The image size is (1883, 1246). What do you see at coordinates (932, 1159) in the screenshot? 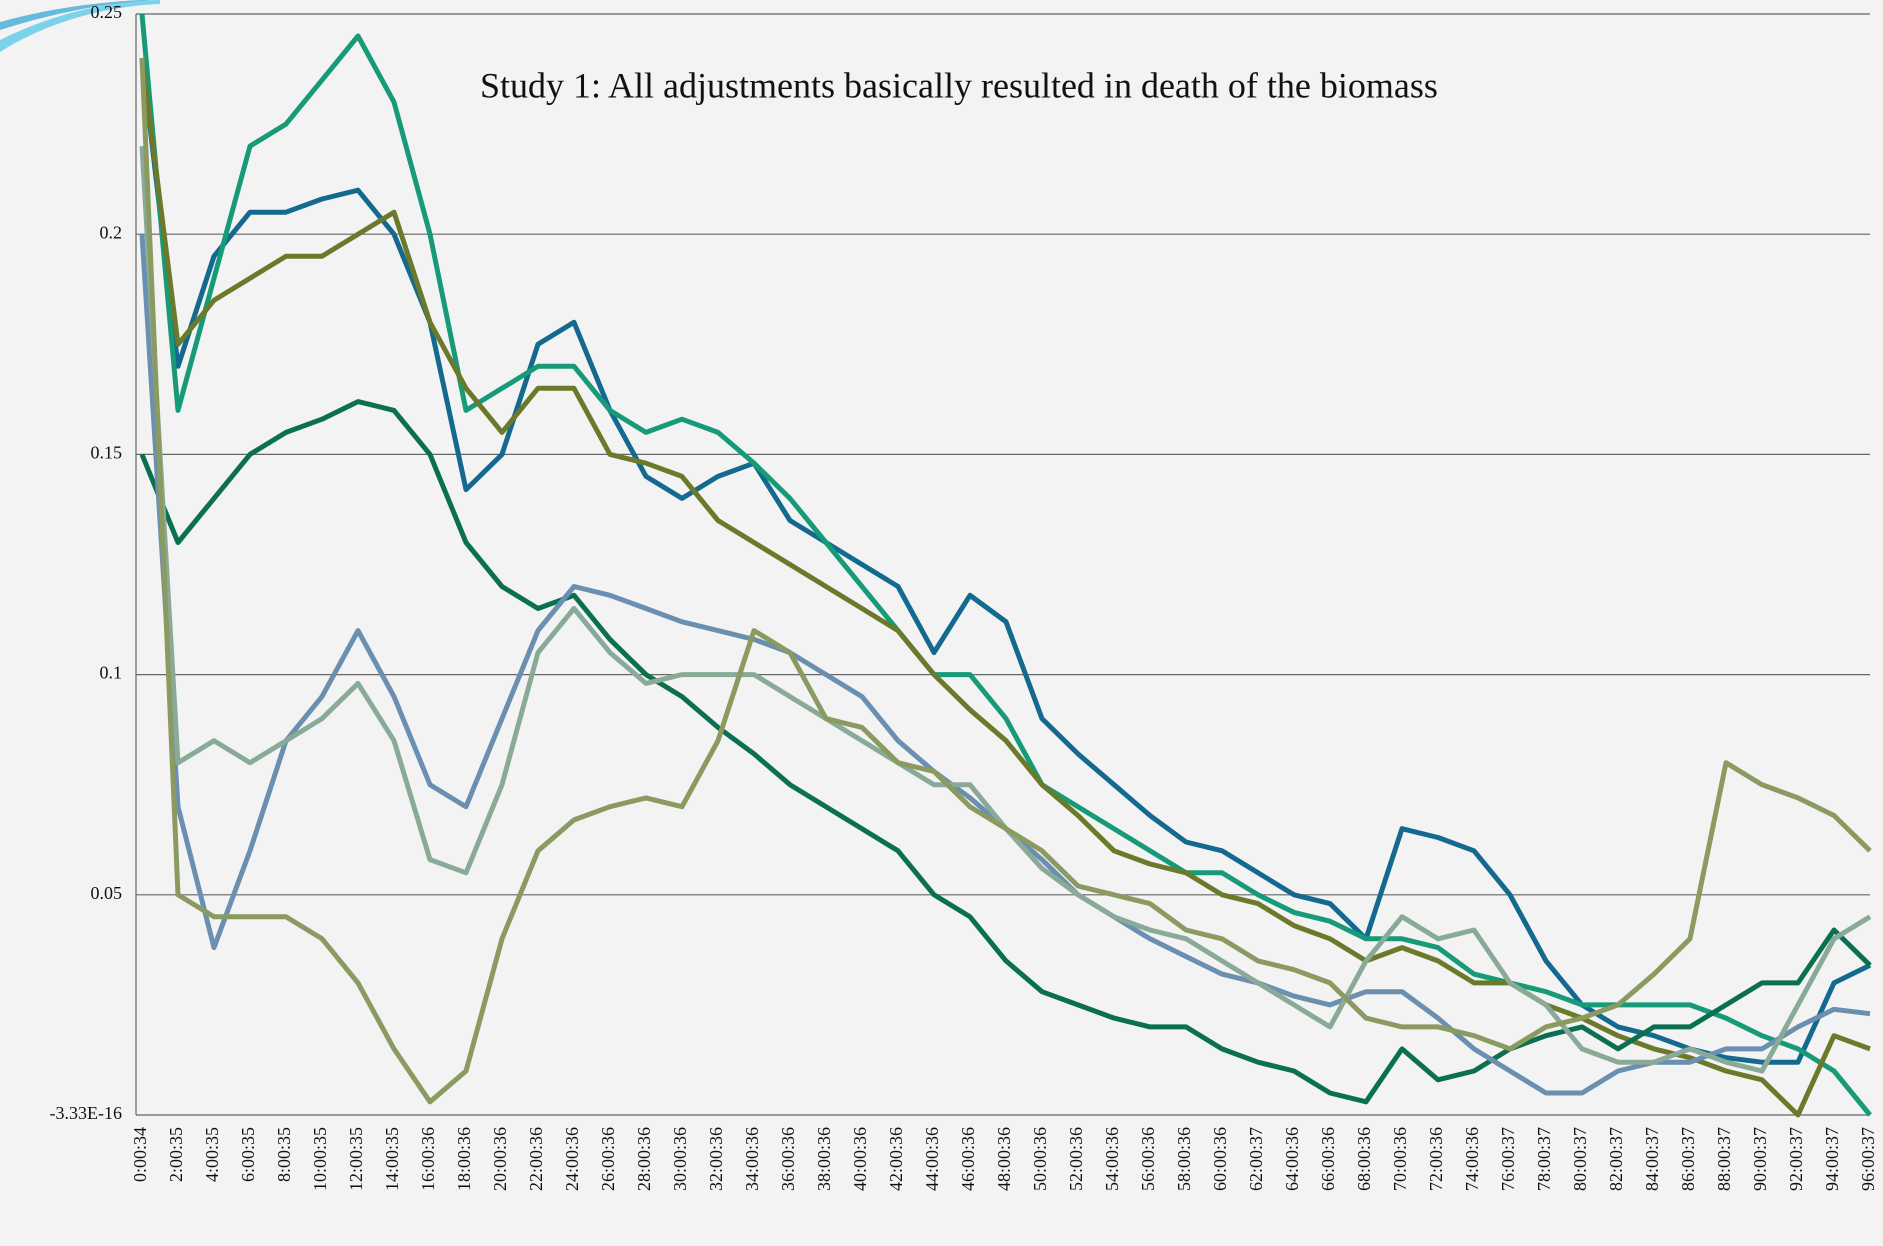
I see `x-tick-label: 44:00:36` at bounding box center [932, 1159].